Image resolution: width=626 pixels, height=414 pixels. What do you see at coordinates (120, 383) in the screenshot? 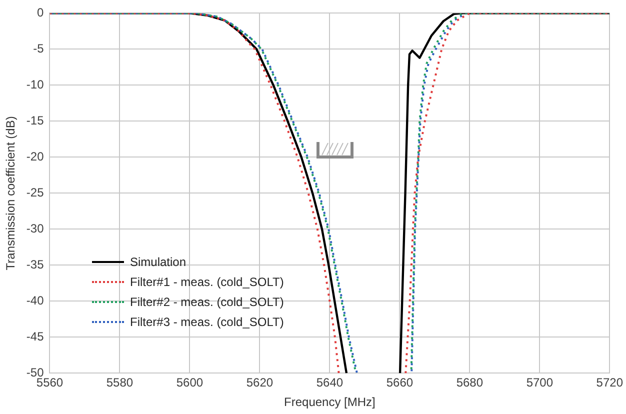
I see `x-tick-label: 5580` at bounding box center [120, 383].